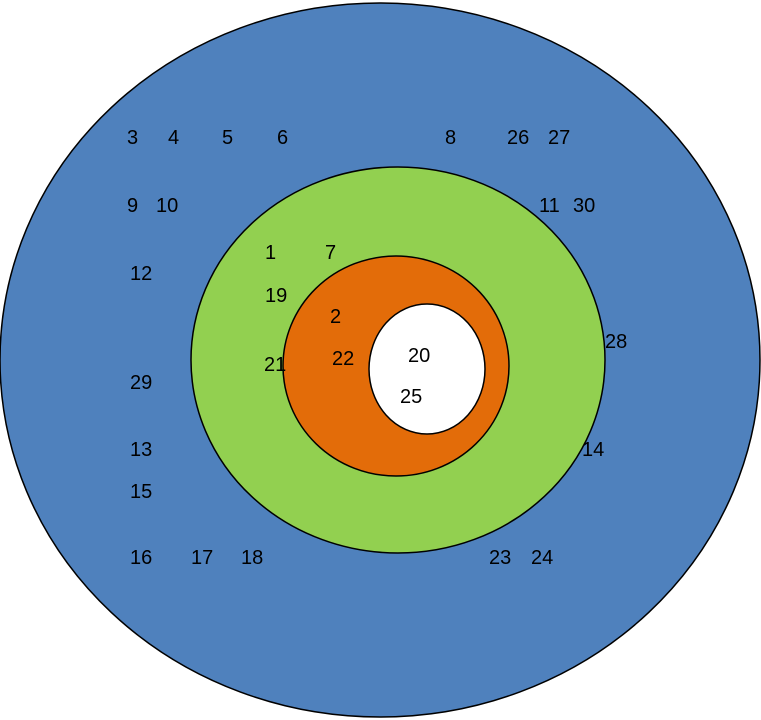  What do you see at coordinates (167, 206) in the screenshot?
I see `outer-label: 10` at bounding box center [167, 206].